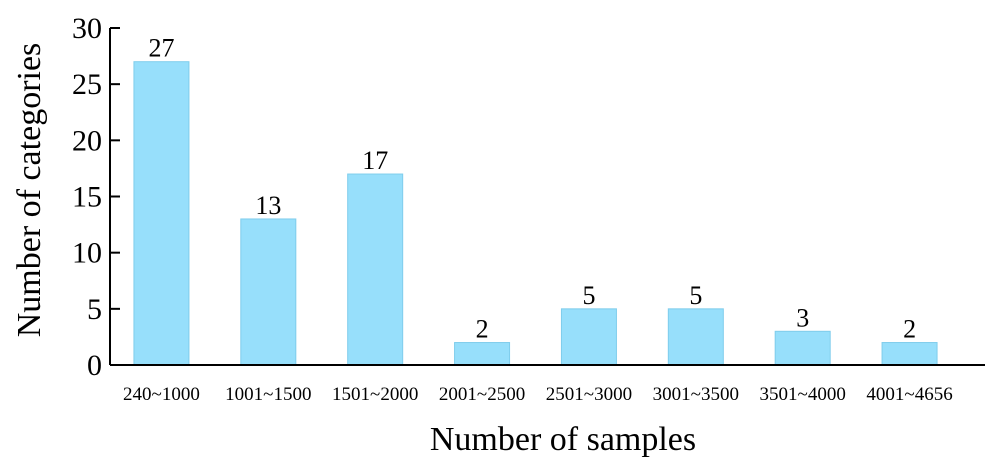  Describe the element at coordinates (161, 394) in the screenshot. I see `x-tick-label: 240~1000` at that location.